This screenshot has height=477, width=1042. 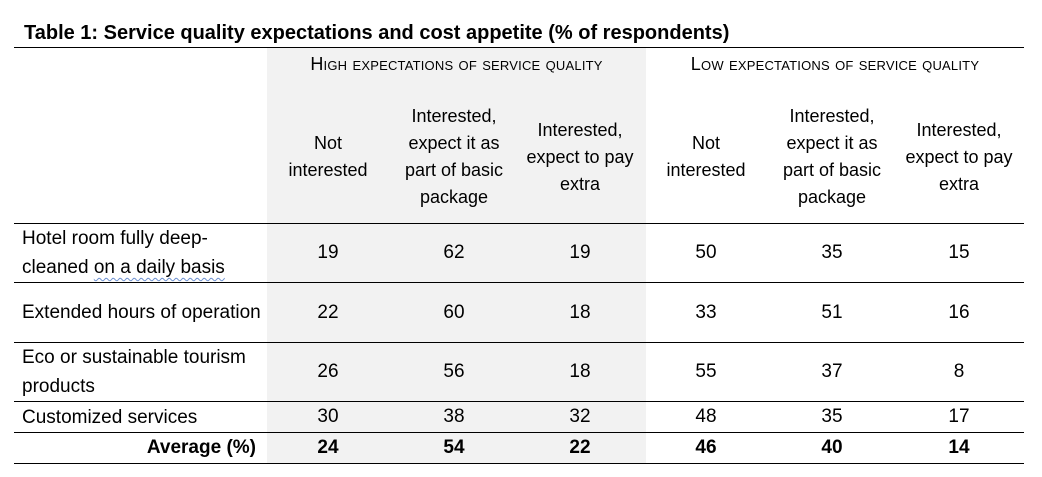 I want to click on value-cell: 38, so click(x=454, y=416).